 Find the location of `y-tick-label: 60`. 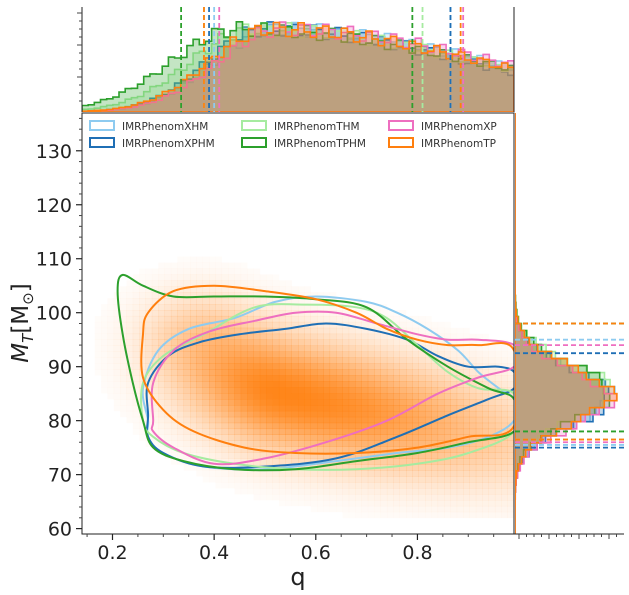

y-tick-label: 60 is located at coordinates (60, 530).